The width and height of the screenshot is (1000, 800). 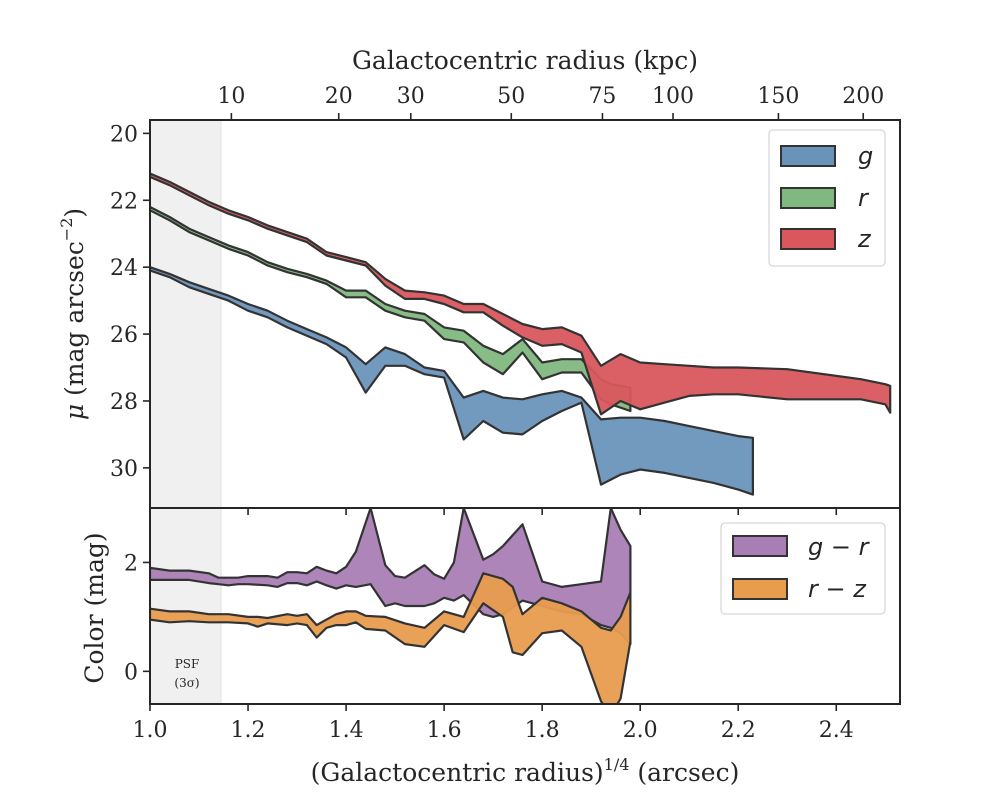 What do you see at coordinates (863, 96) in the screenshot?
I see `kpc-tick-label: 200` at bounding box center [863, 96].